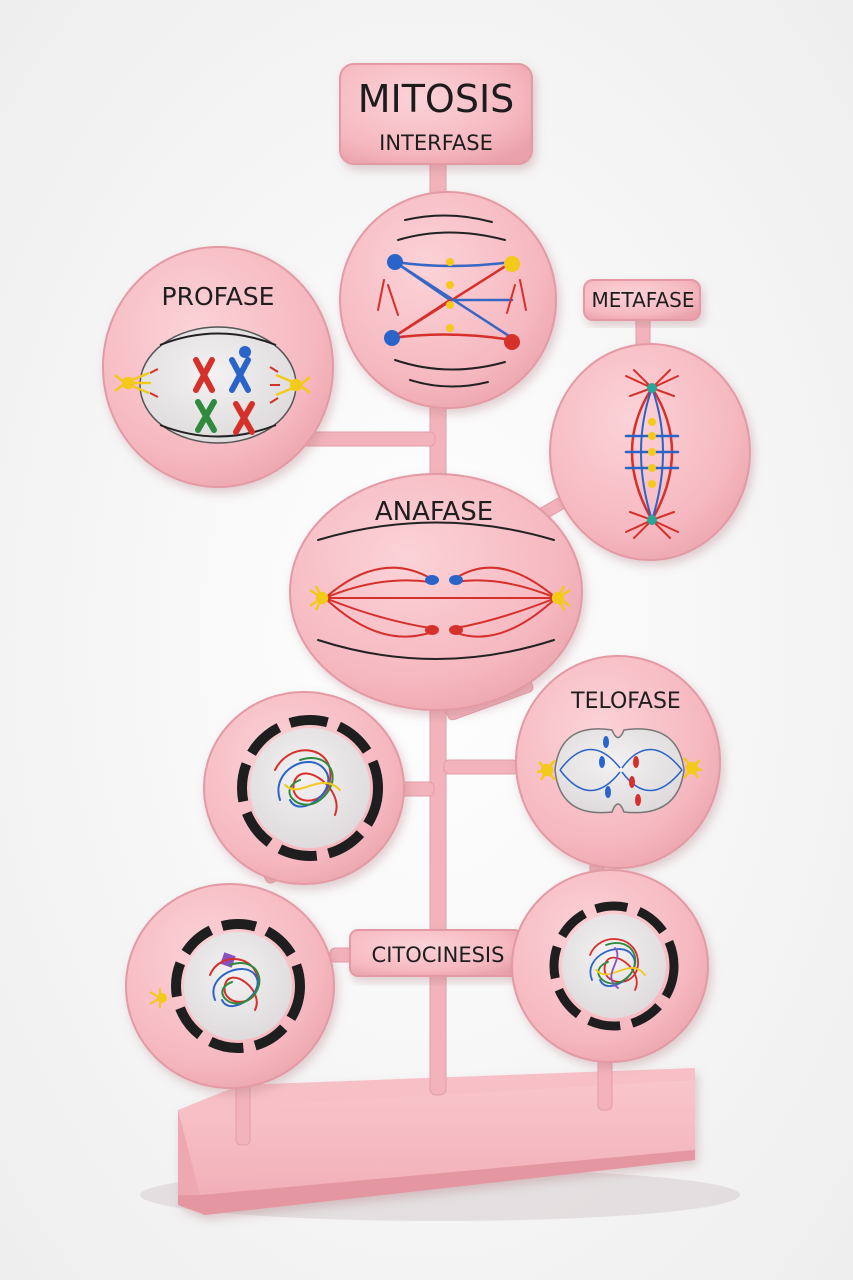 This screenshot has width=853, height=1280. Describe the element at coordinates (218, 296) in the screenshot. I see `label-profase: PROFASE` at that location.